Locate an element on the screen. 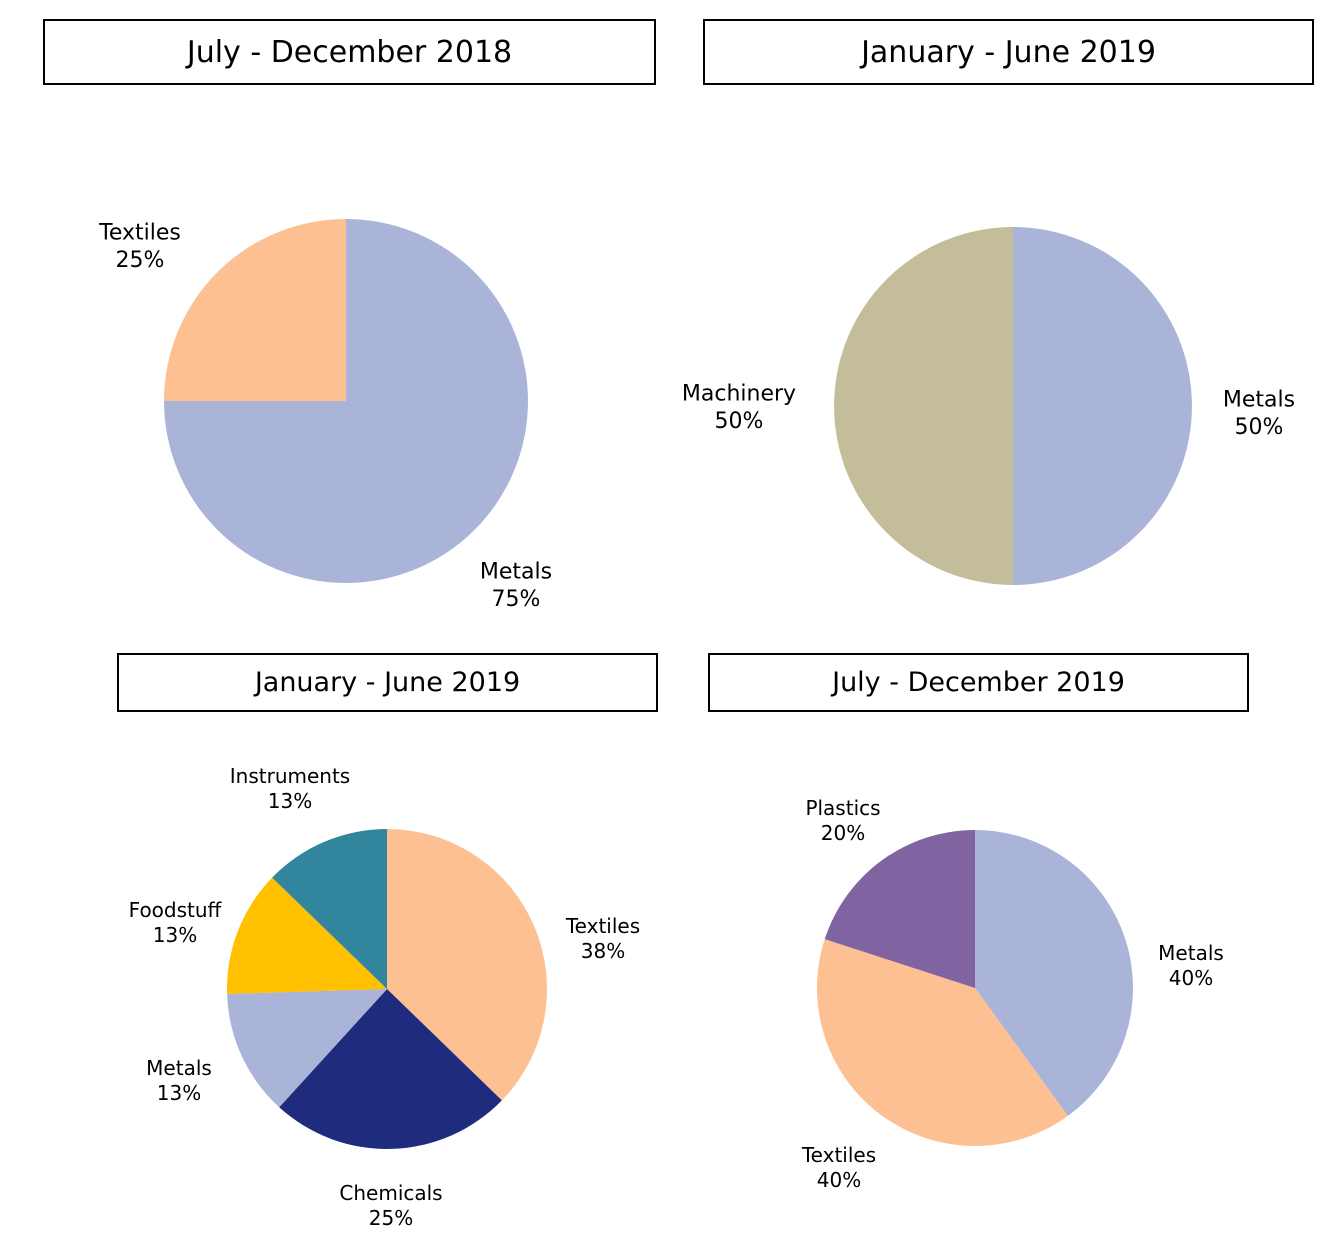  pie-3-slice-metals is located at coordinates (307, 1048).